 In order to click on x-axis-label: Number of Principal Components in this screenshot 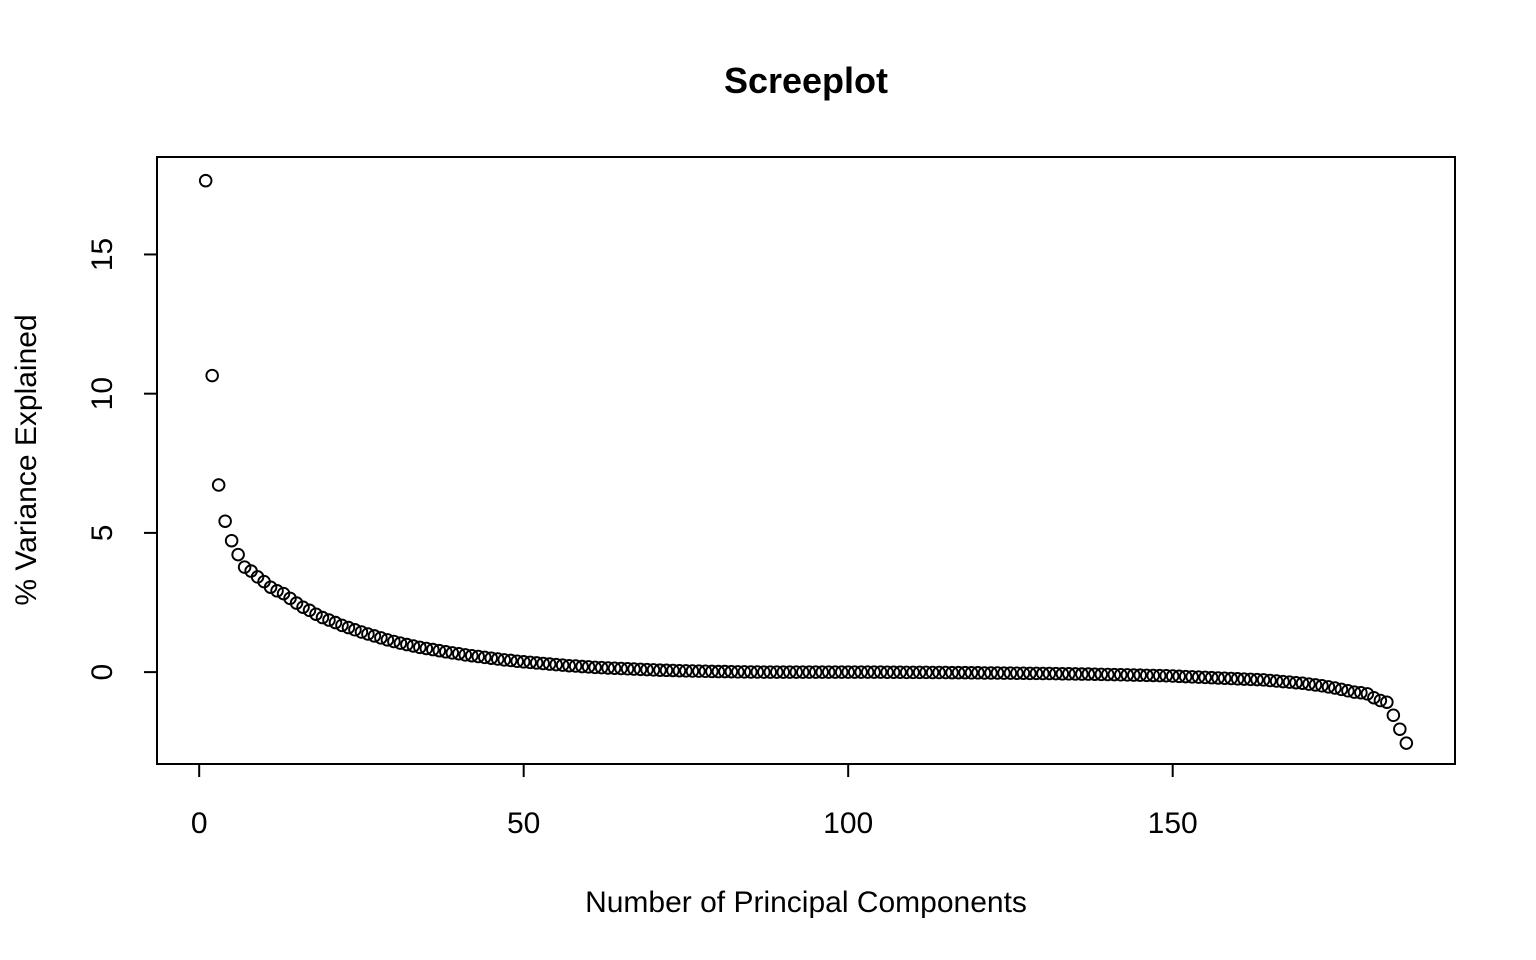, I will do `click(806, 902)`.